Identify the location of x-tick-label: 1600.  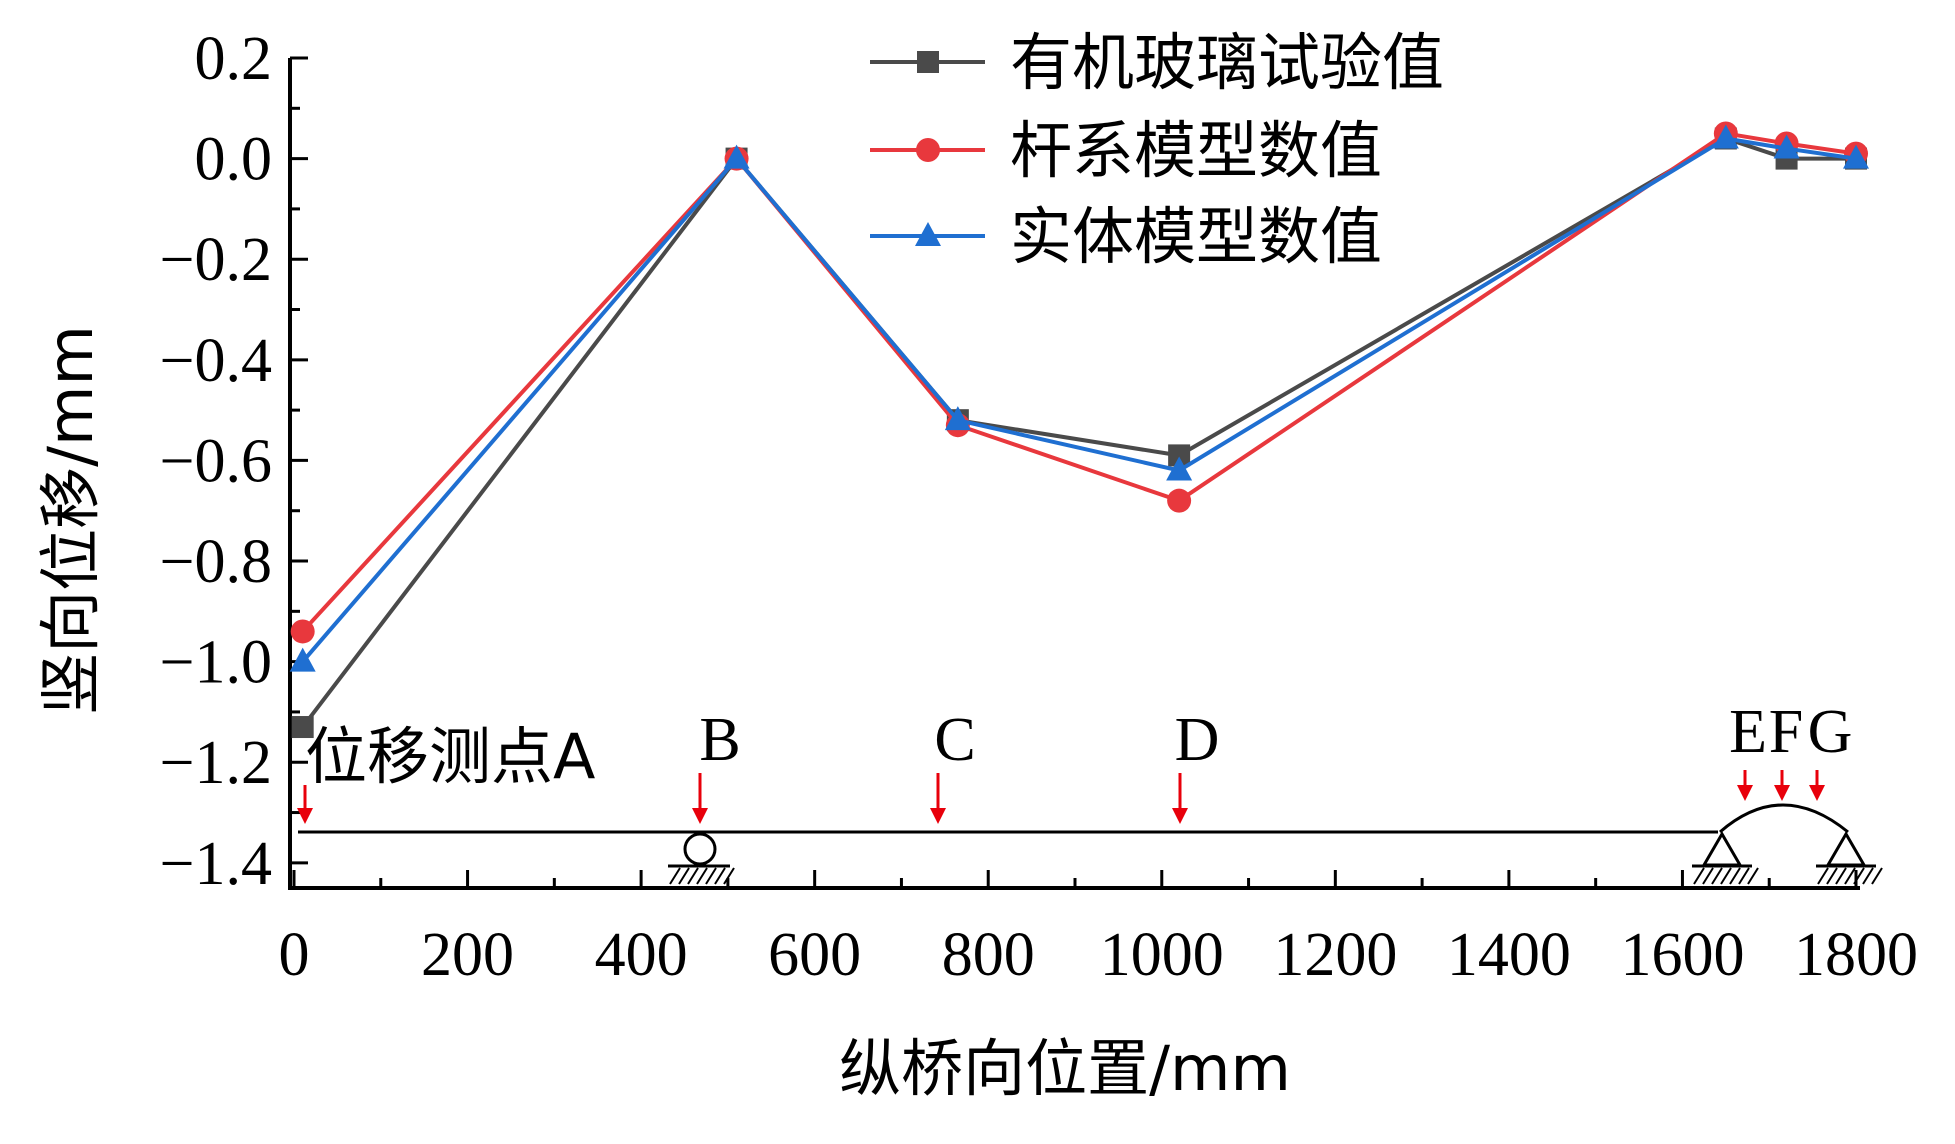
(1682, 955).